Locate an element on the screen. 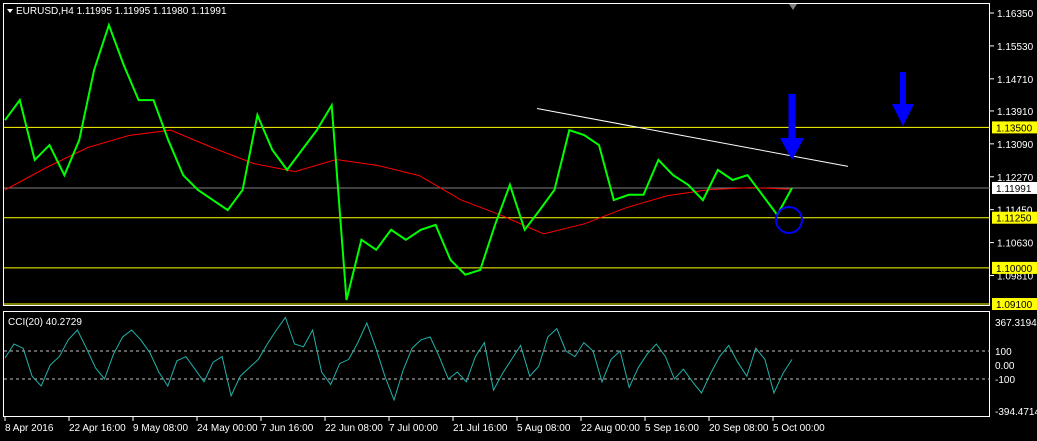 Image resolution: width=1037 pixels, height=441 pixels. cci-levels is located at coordinates (497, 365).